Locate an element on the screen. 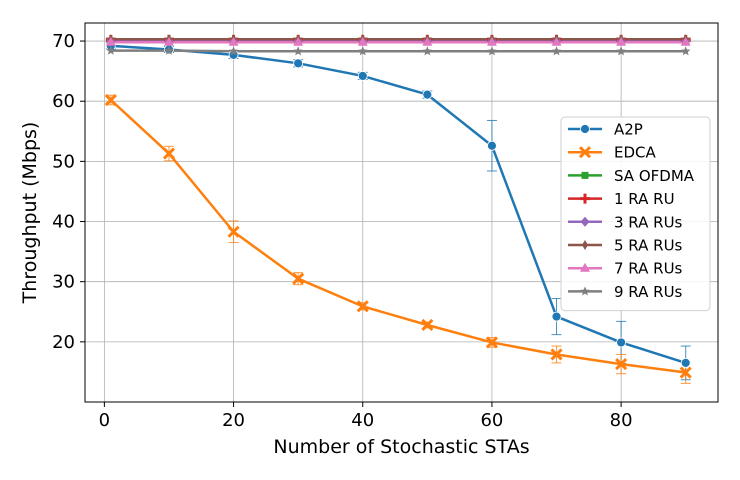 The height and width of the screenshot is (480, 740). legend-label-5-ra-rus: 5 RA RUs is located at coordinates (648, 246).